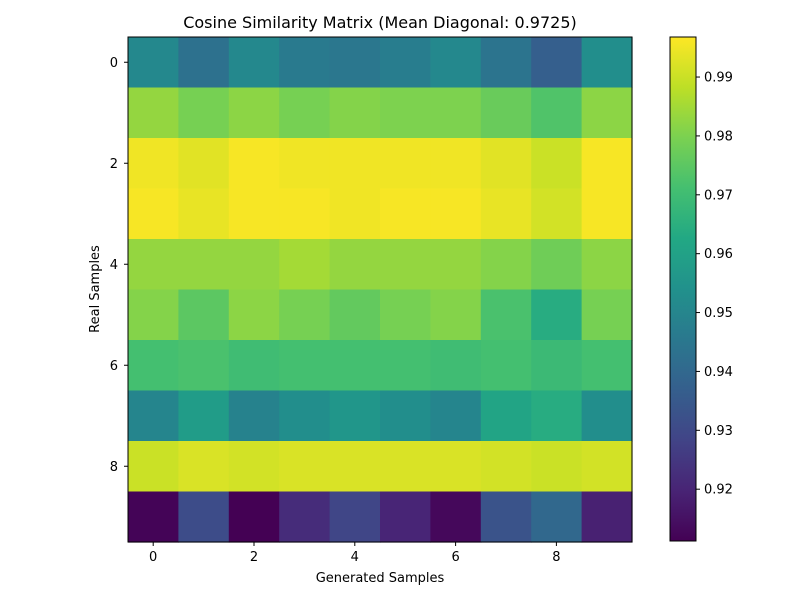 The image size is (800, 604). Describe the element at coordinates (718, 136) in the screenshot. I see `colorbar-tick-label: 0.98` at that location.